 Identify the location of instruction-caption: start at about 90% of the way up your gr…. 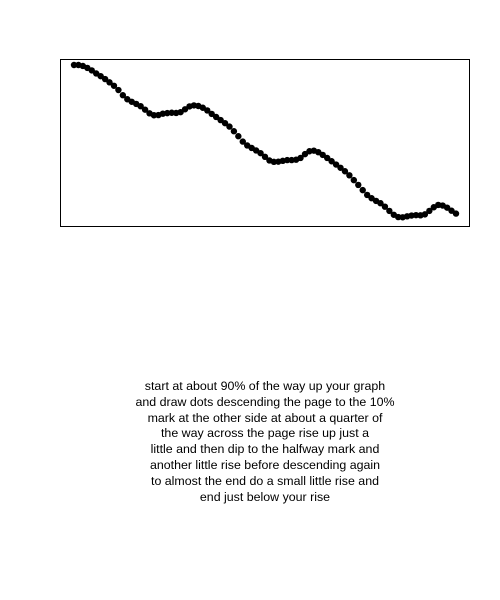
(265, 442).